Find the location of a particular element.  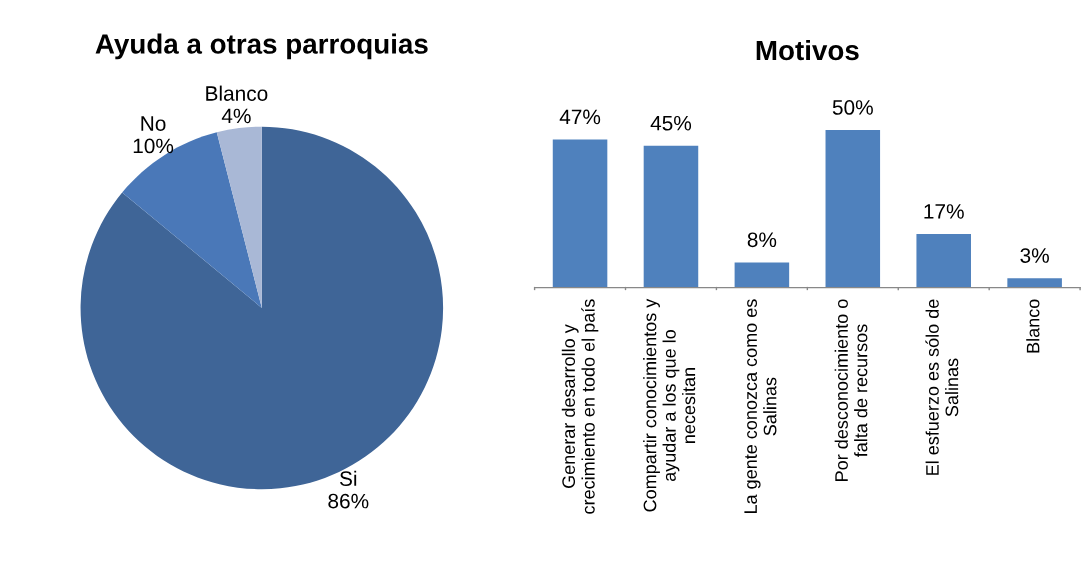

chart-title: Ayuda a otras parroquias is located at coordinates (261, 46).